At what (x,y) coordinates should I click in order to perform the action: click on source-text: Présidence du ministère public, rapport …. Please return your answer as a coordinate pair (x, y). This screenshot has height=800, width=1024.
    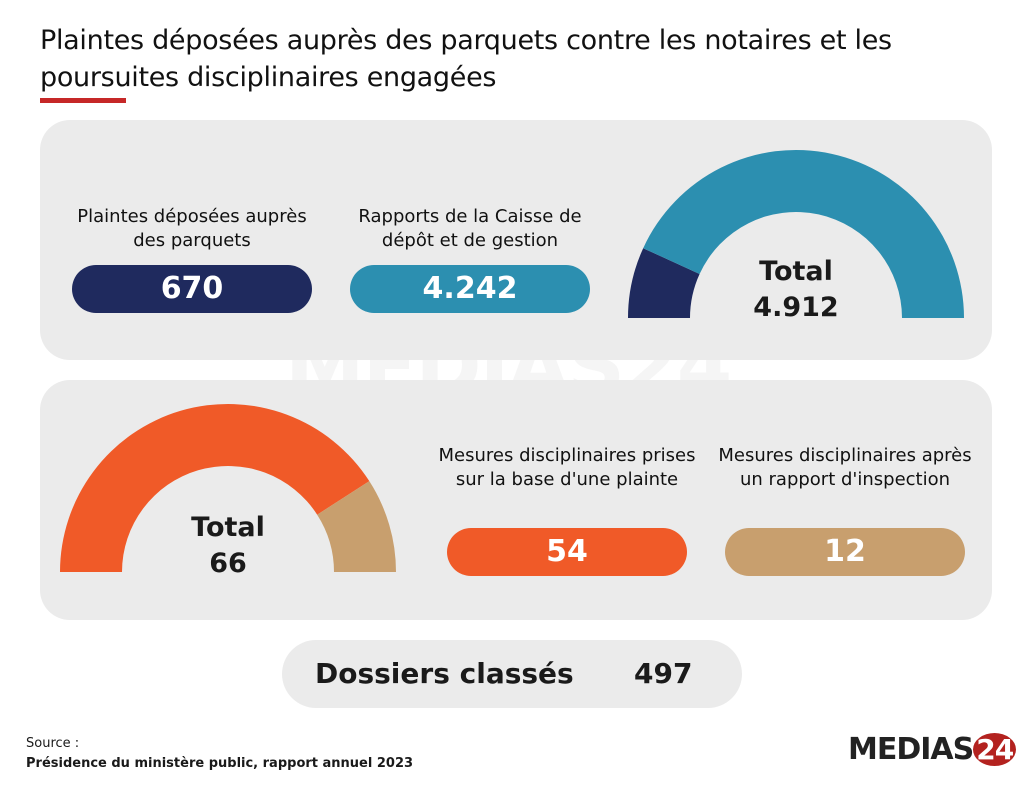
    Looking at the image, I should click on (220, 763).